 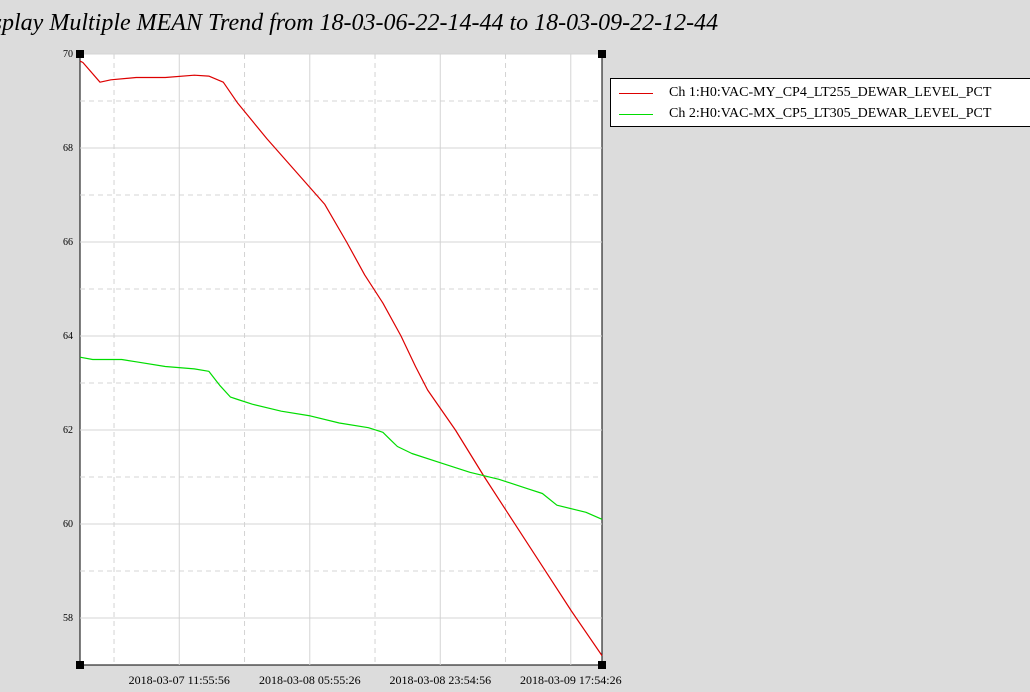 I want to click on y-tick-label: 68, so click(x=68, y=148).